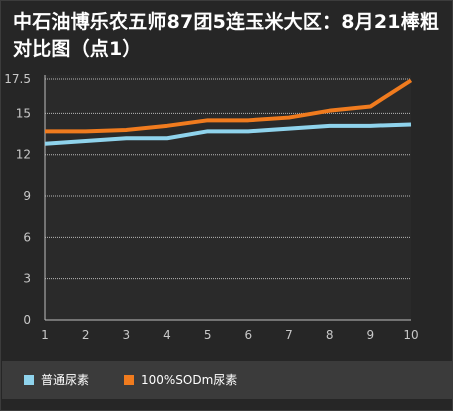  I want to click on chart-title: 中石油博乐农五师87团5连玉米大区：8月21棒粗对比图（点1）, so click(226, 35).